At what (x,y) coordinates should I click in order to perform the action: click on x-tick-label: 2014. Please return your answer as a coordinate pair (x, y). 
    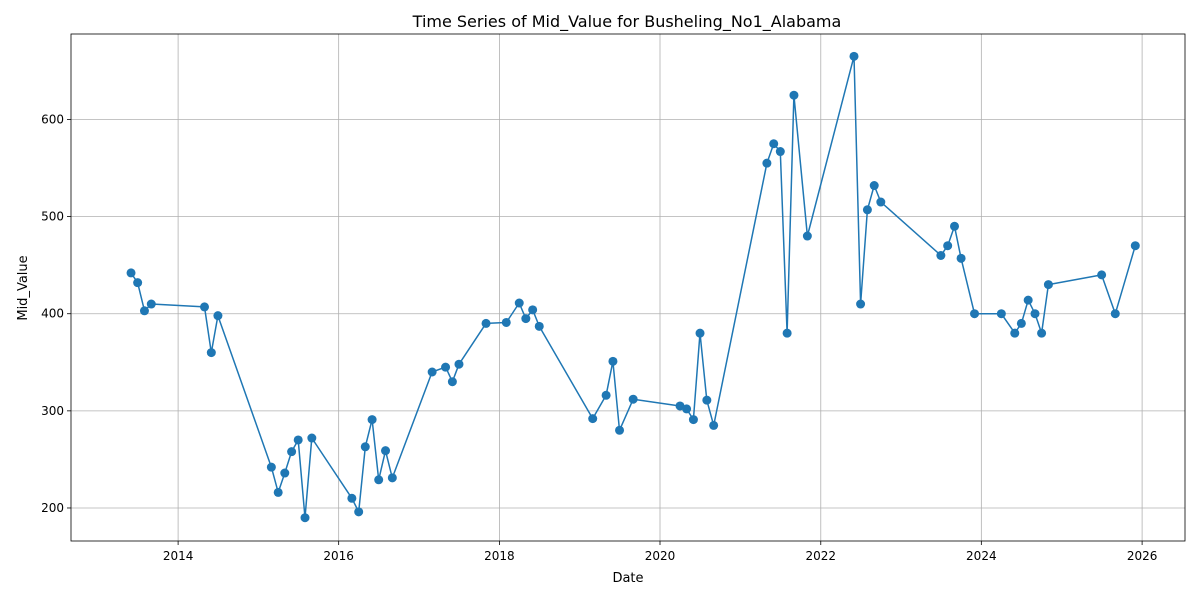
    Looking at the image, I should click on (178, 556).